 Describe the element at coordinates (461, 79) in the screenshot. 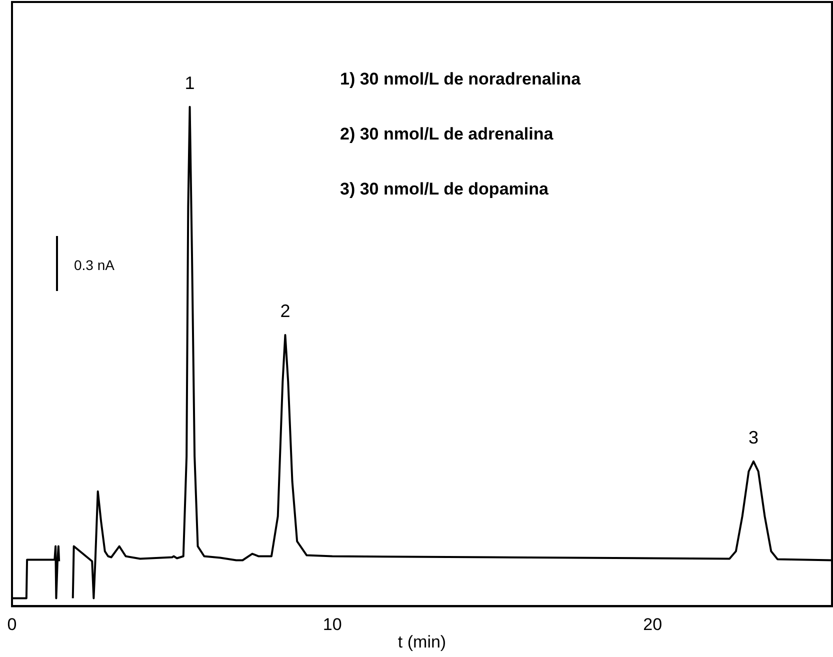

I see `text: 1) 30 nmol/L de noradrenalina` at that location.